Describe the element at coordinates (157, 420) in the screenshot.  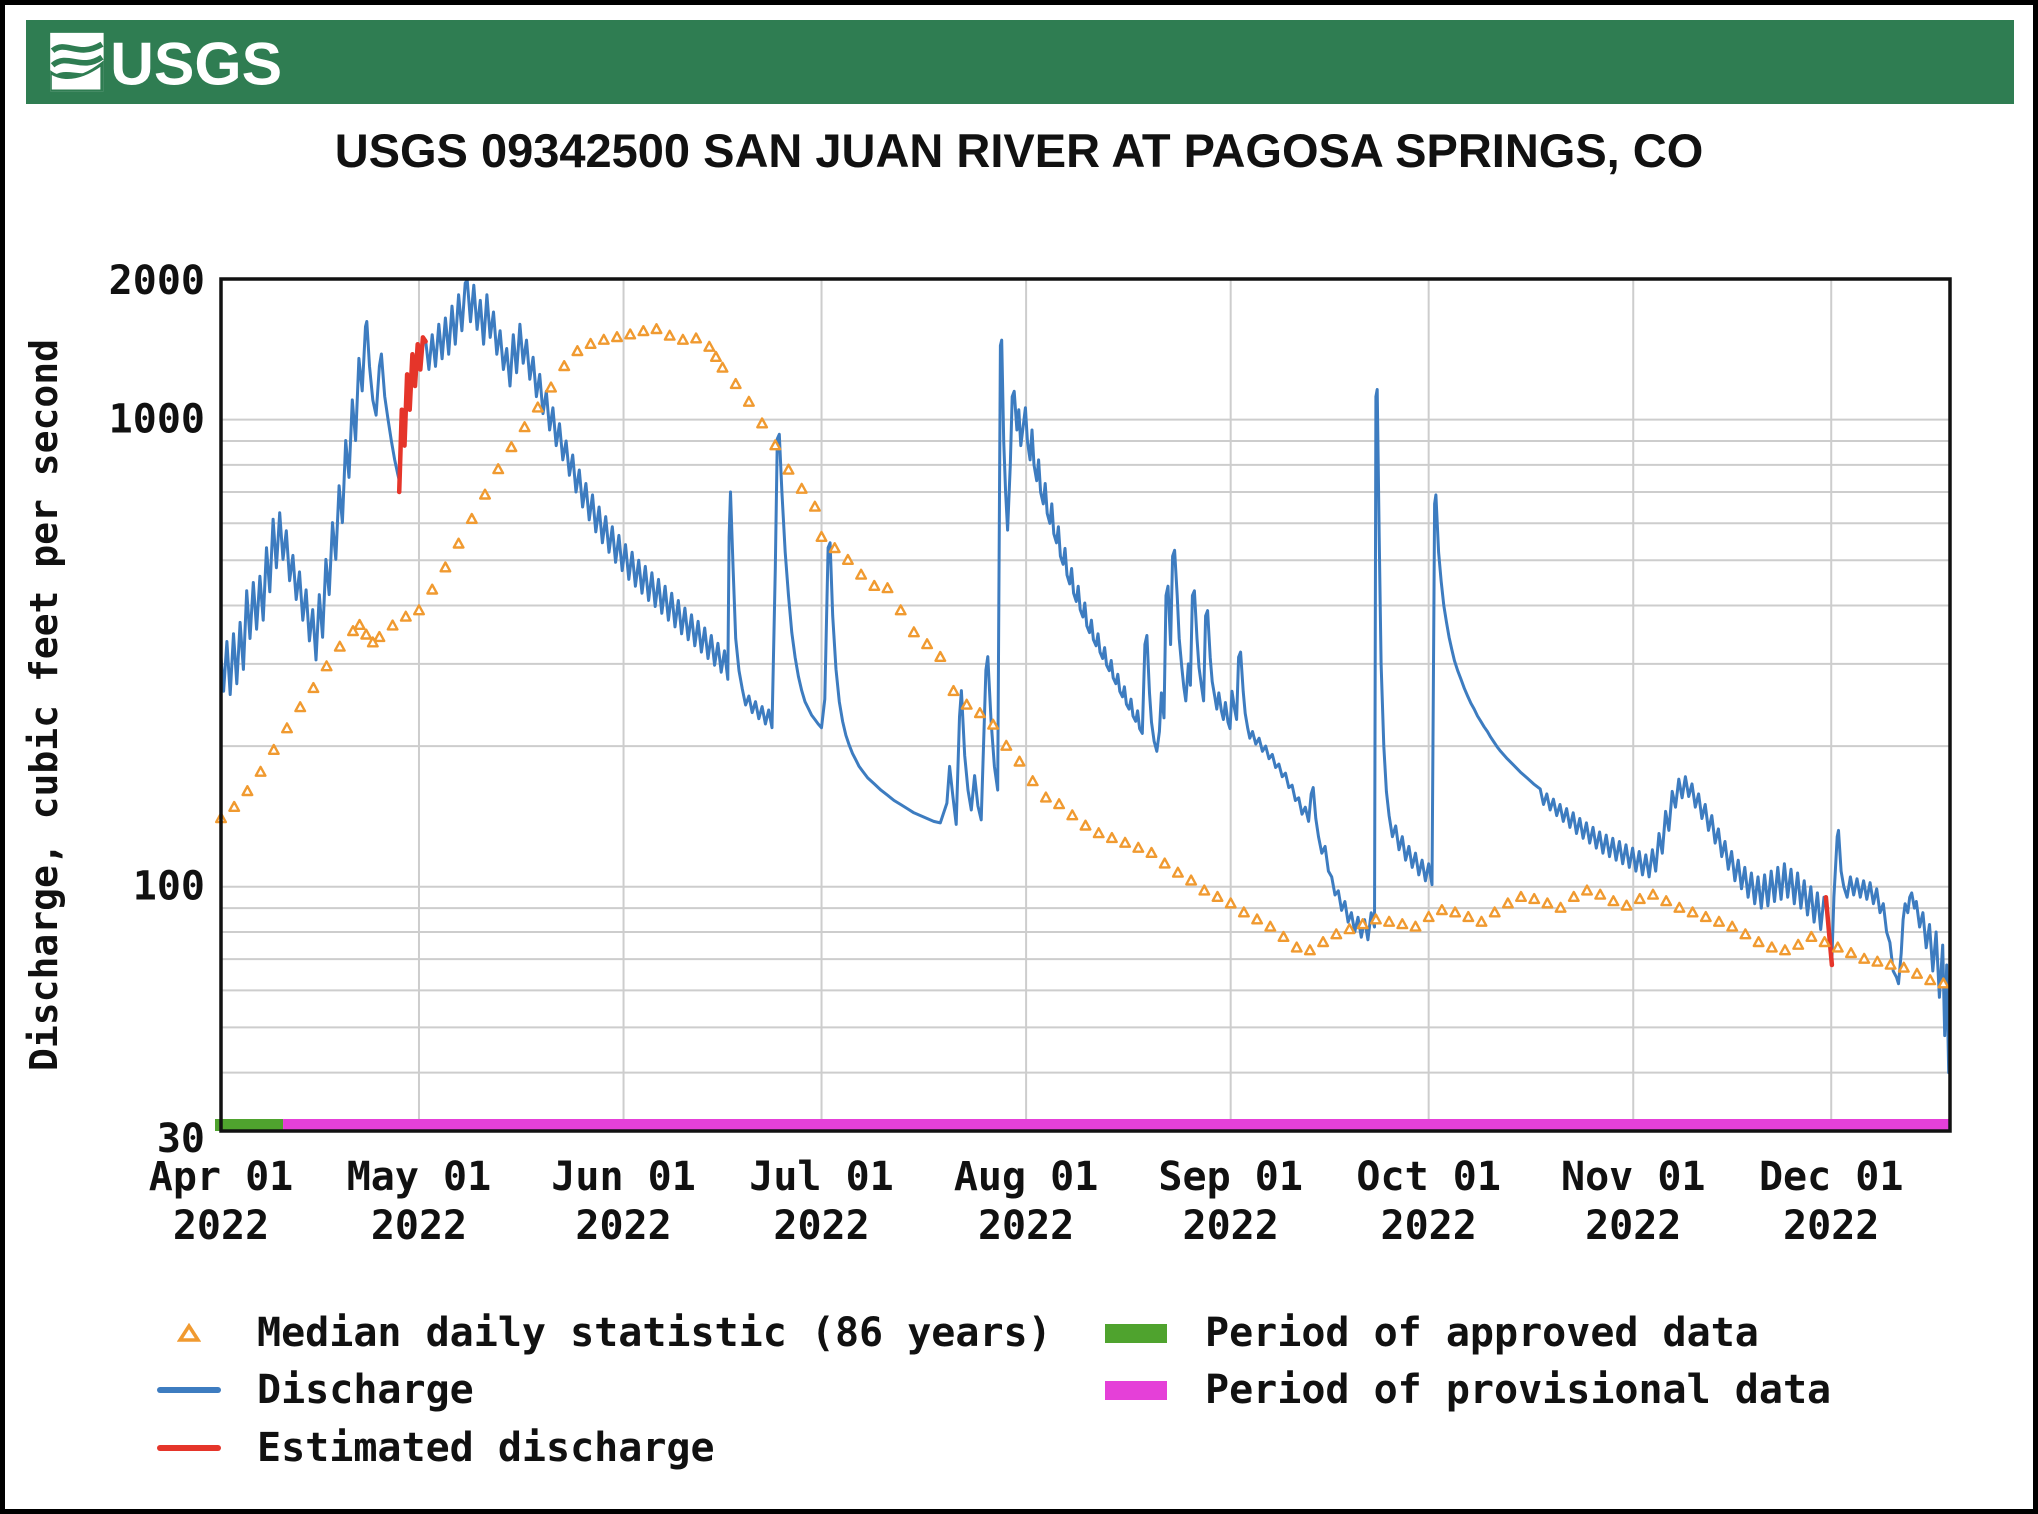
I see `svg-text: 1000` at that location.